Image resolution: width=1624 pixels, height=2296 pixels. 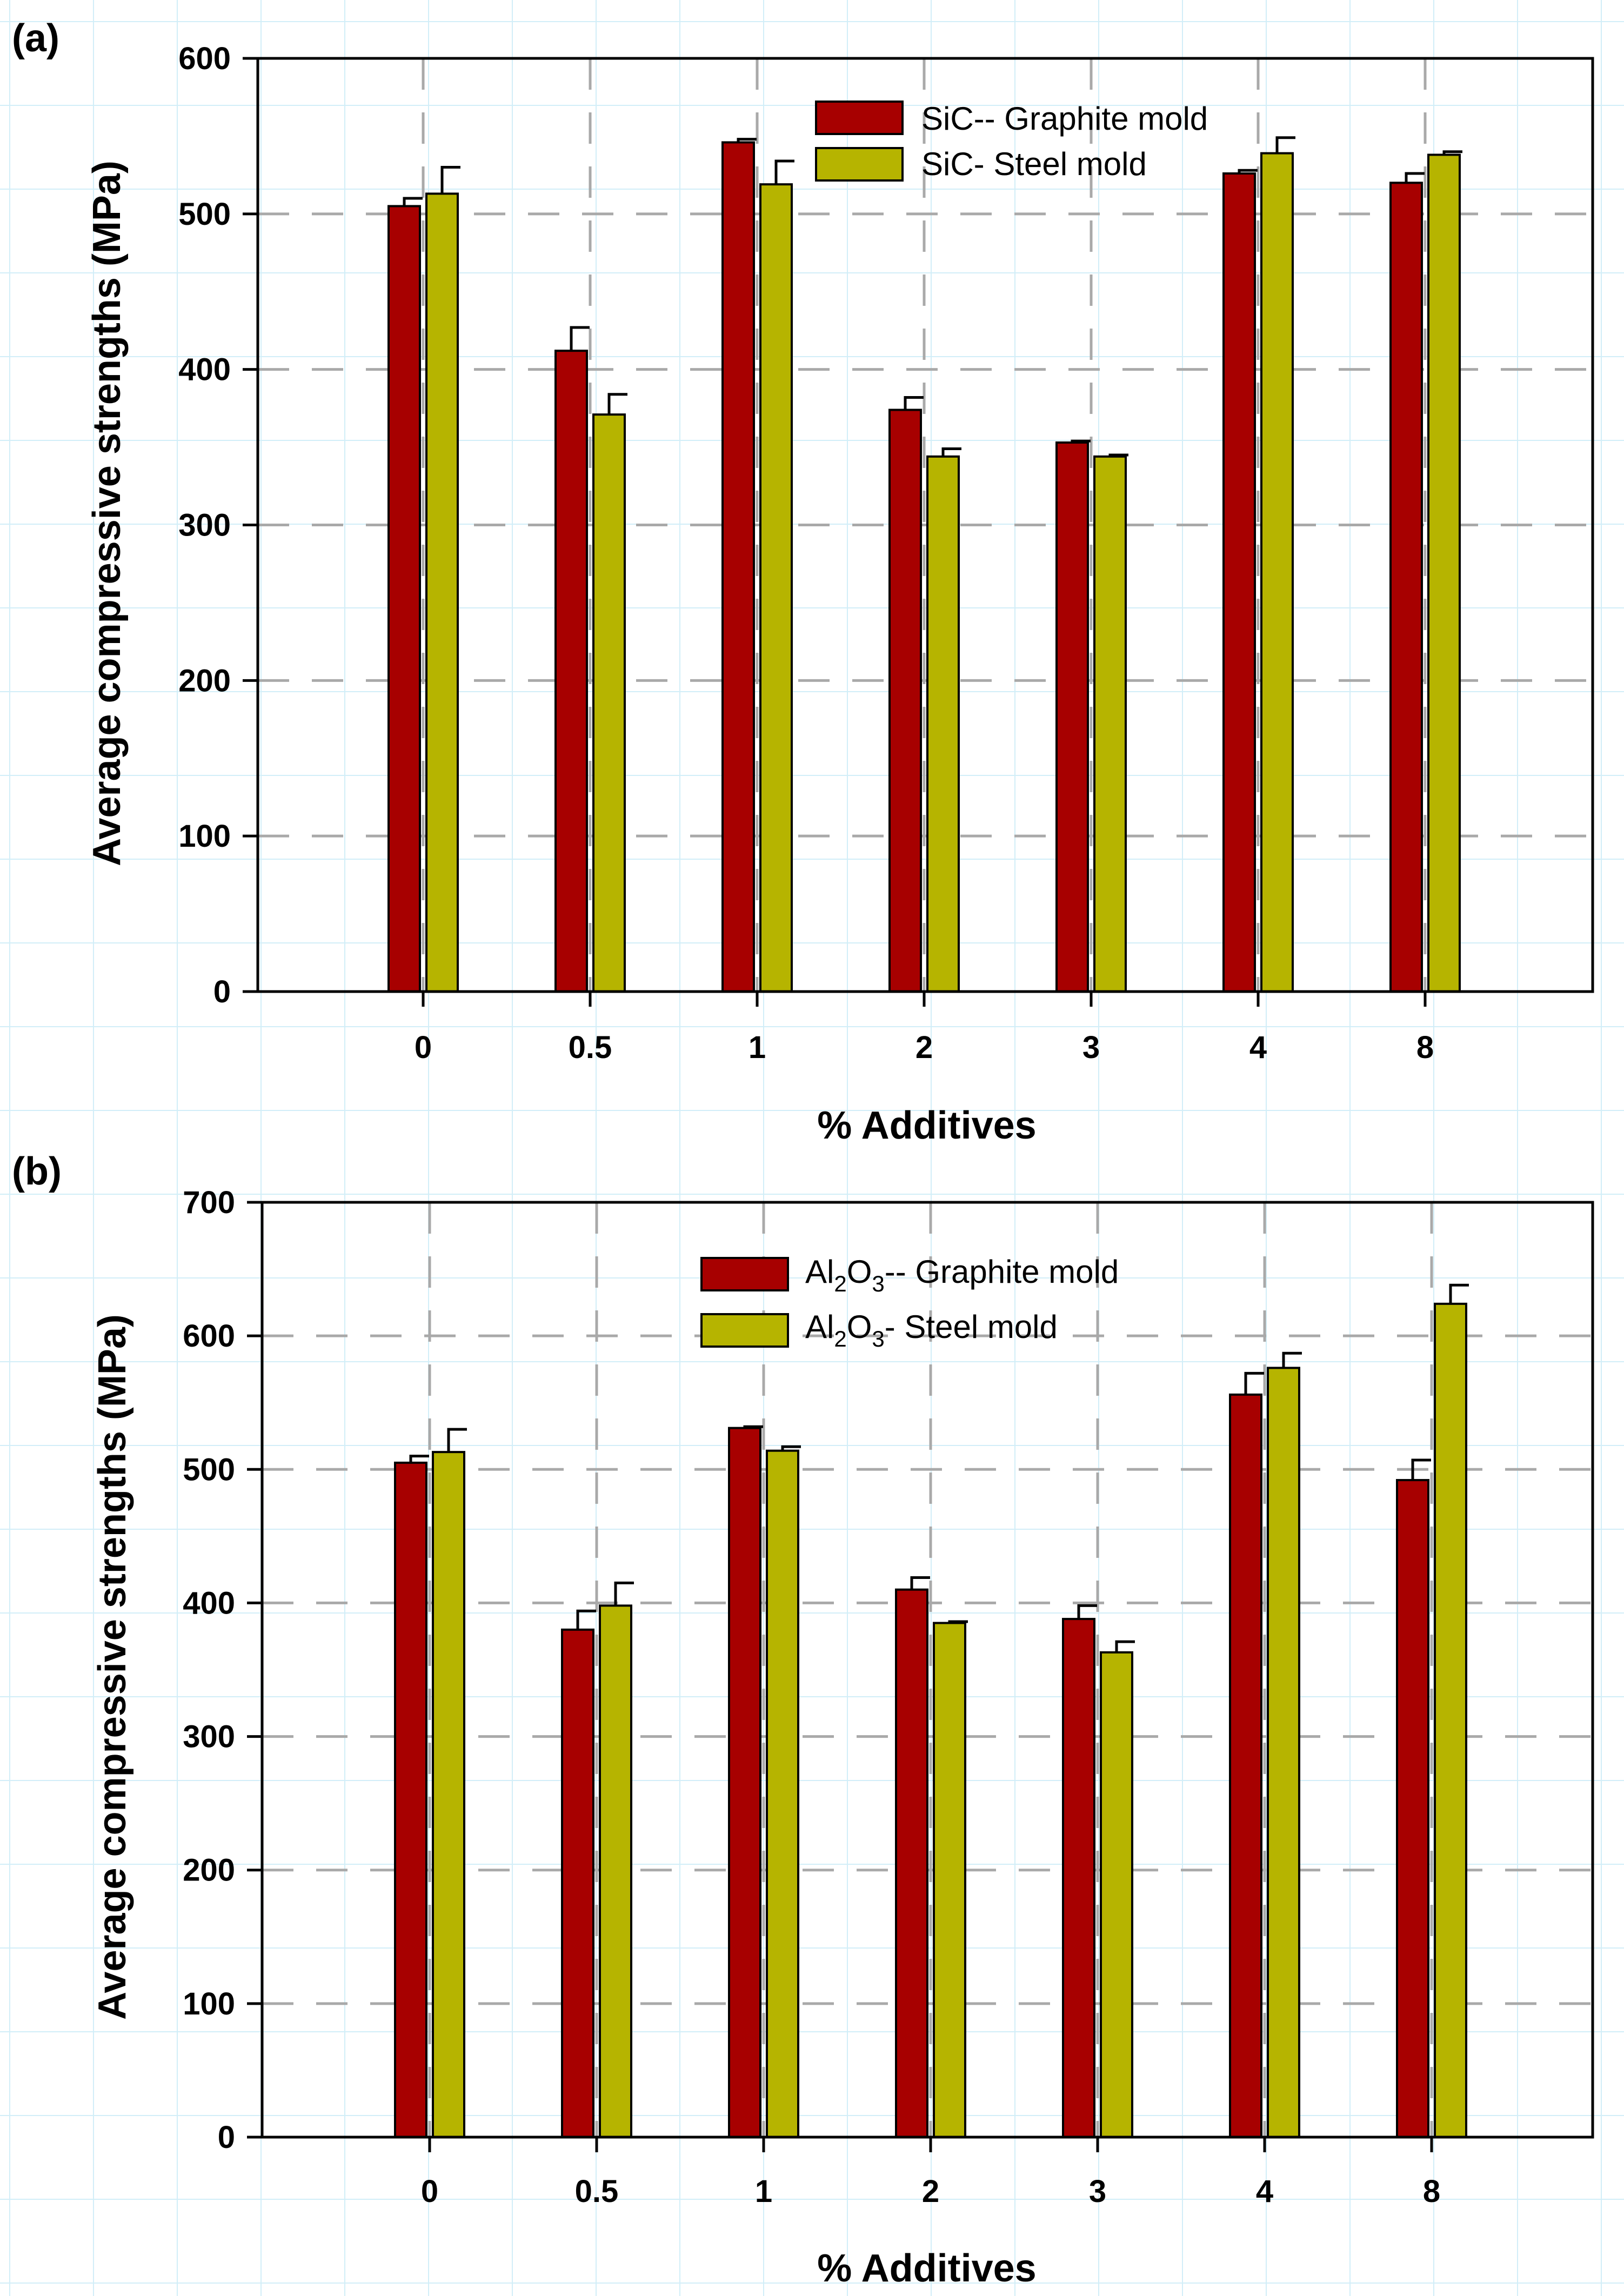 I want to click on panel-b-y-tick-label: 0, so click(x=227, y=2137).